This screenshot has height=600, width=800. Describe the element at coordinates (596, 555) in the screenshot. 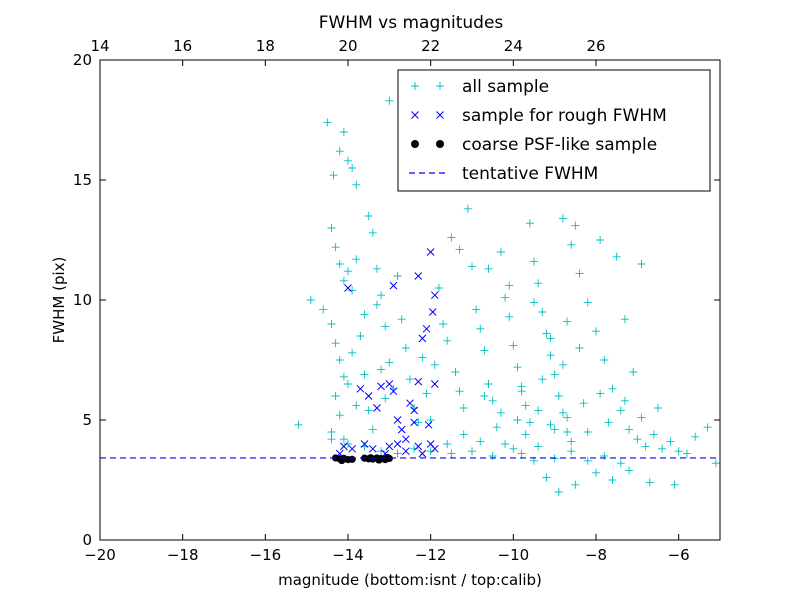

I see `x-tick-label: −8` at that location.